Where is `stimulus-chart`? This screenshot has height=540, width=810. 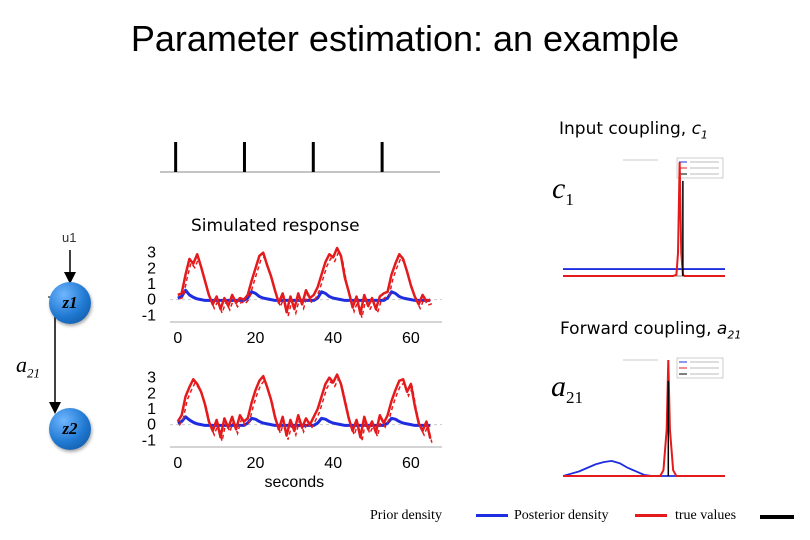
stimulus-chart is located at coordinates (300, 157).